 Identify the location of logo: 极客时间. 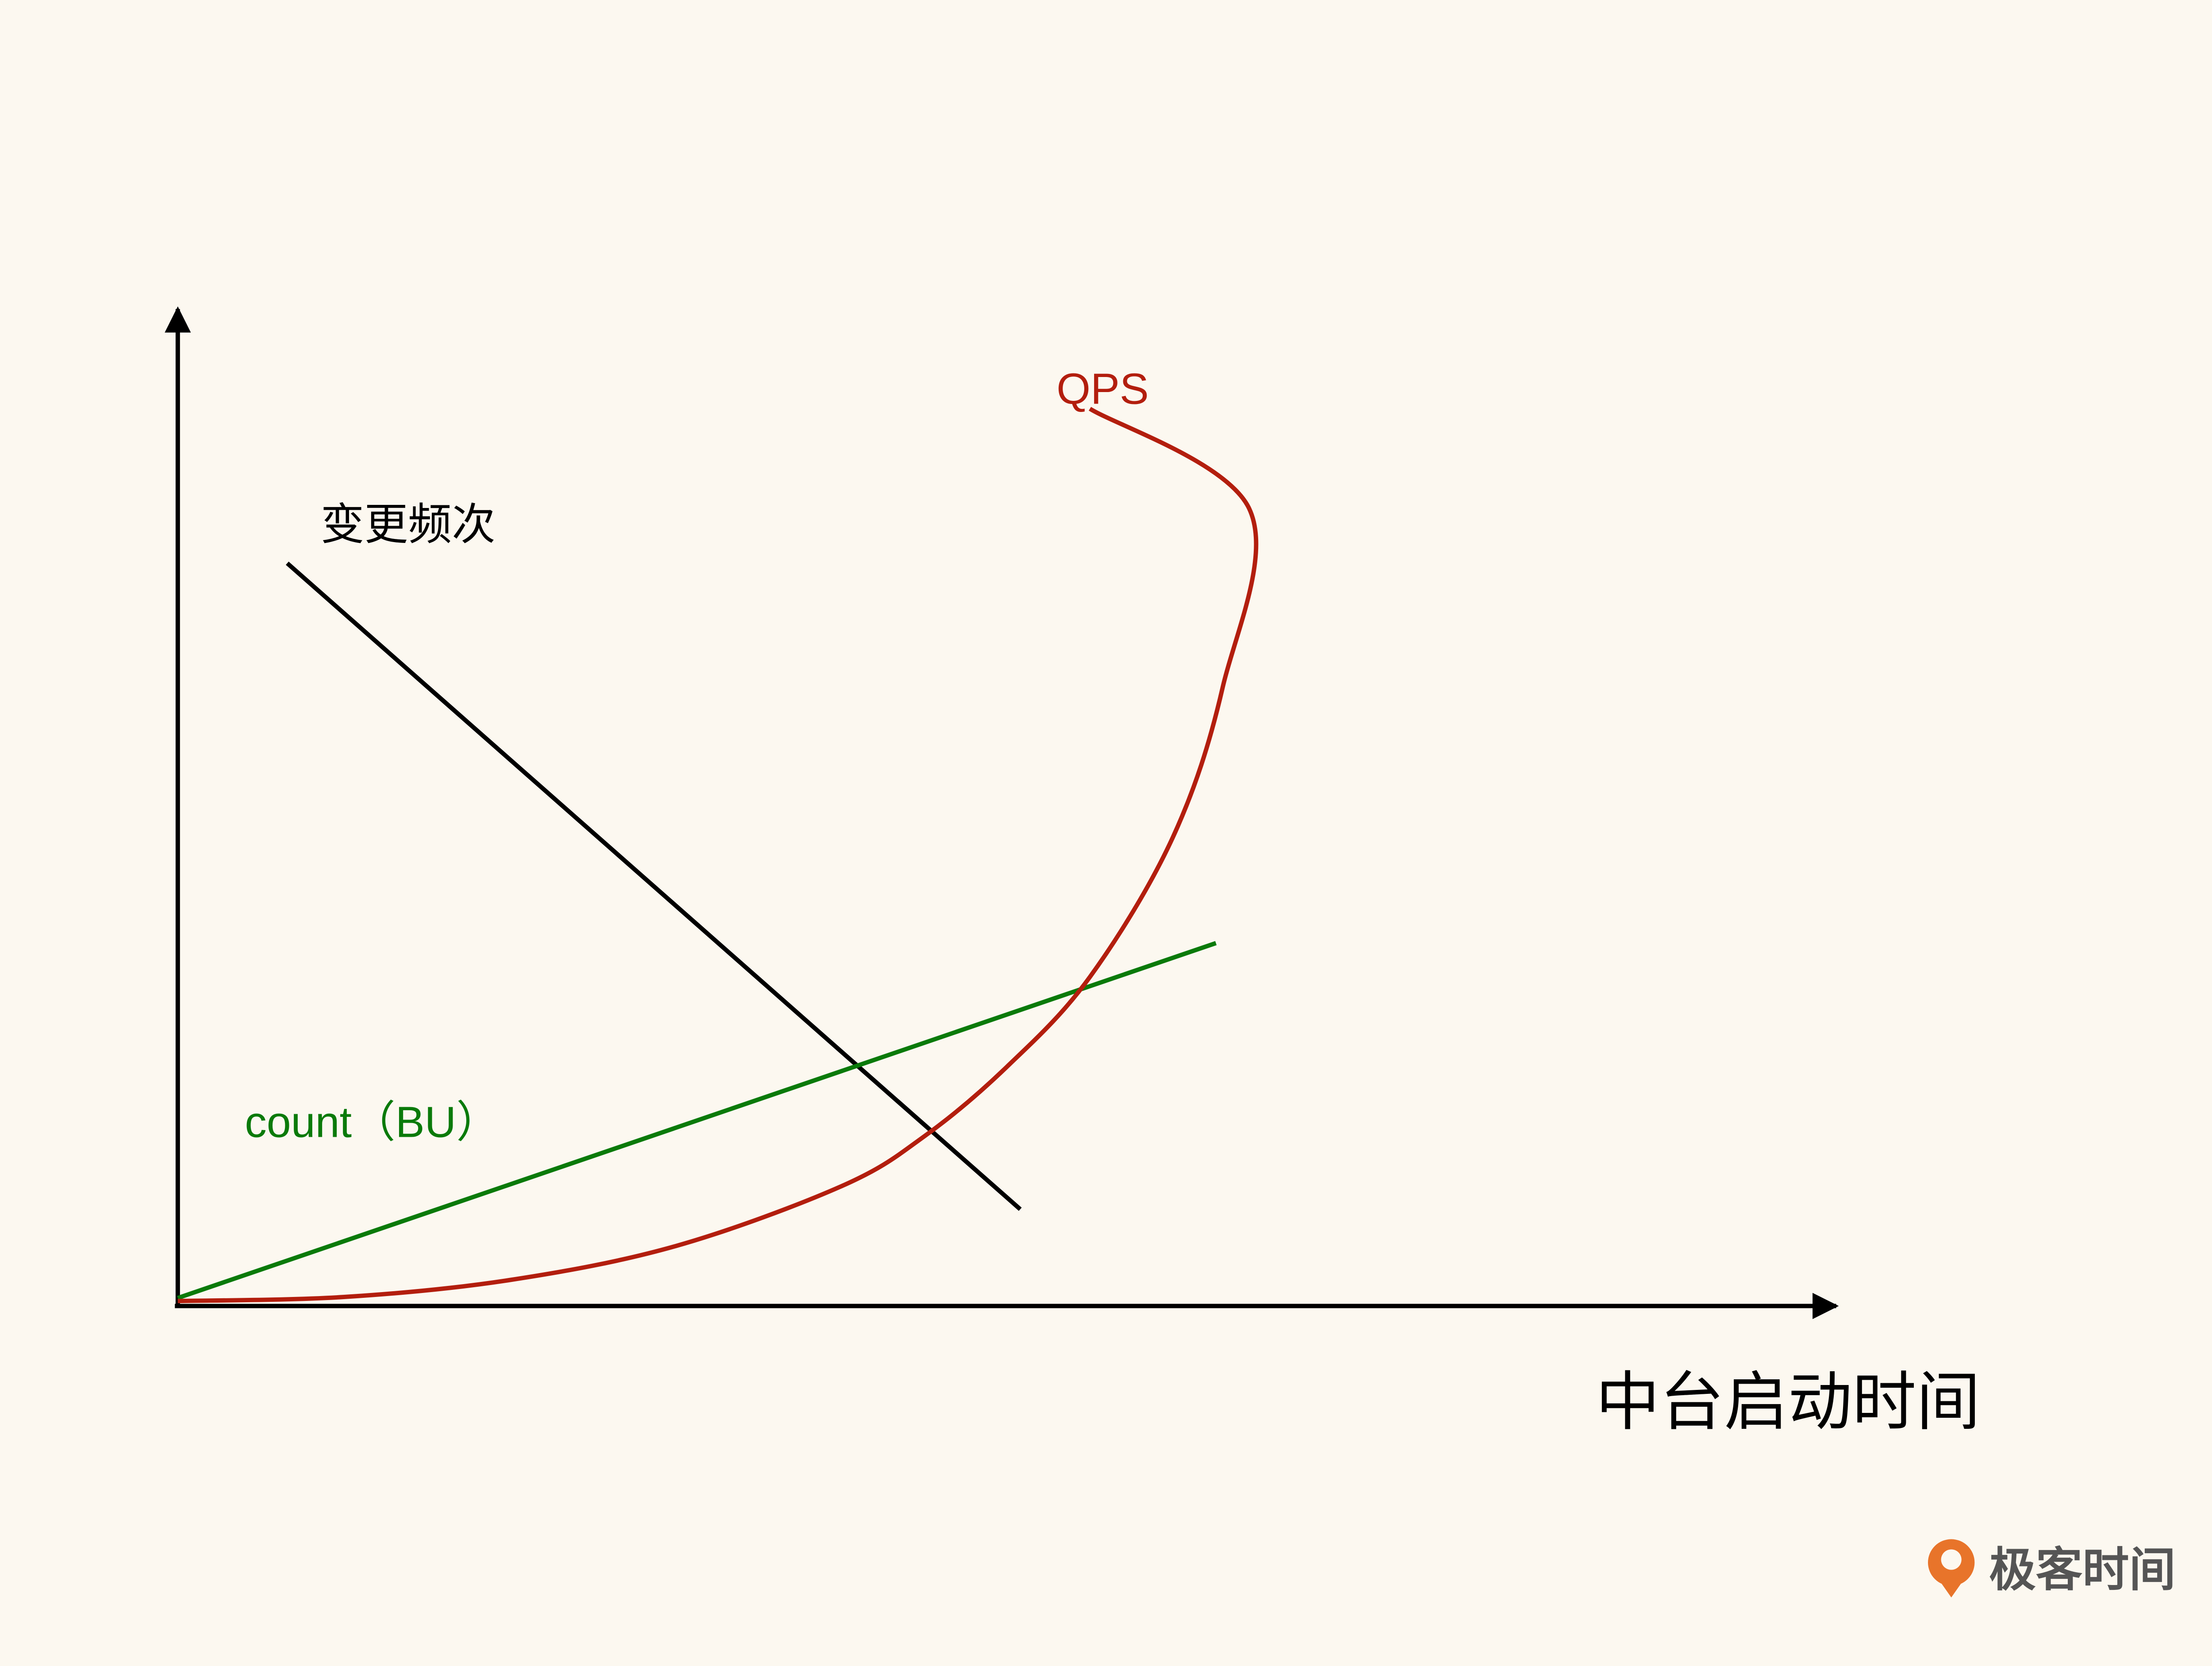
(2052, 1568).